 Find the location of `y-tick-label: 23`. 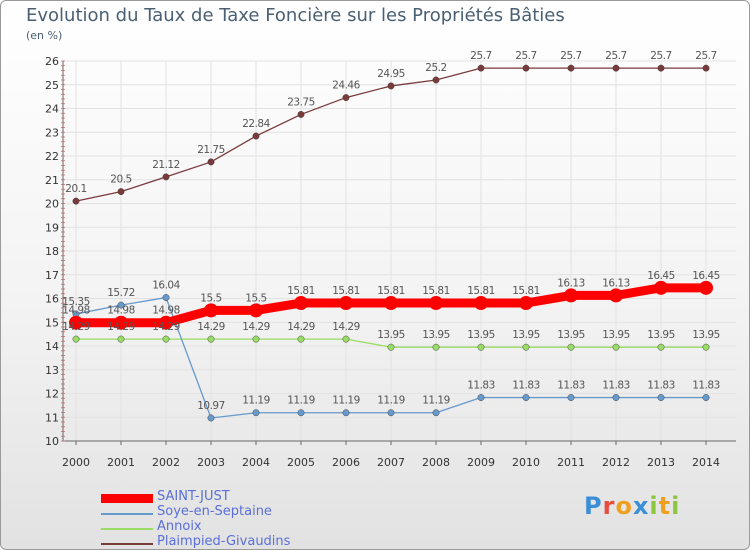

y-tick-label: 23 is located at coordinates (52, 132).